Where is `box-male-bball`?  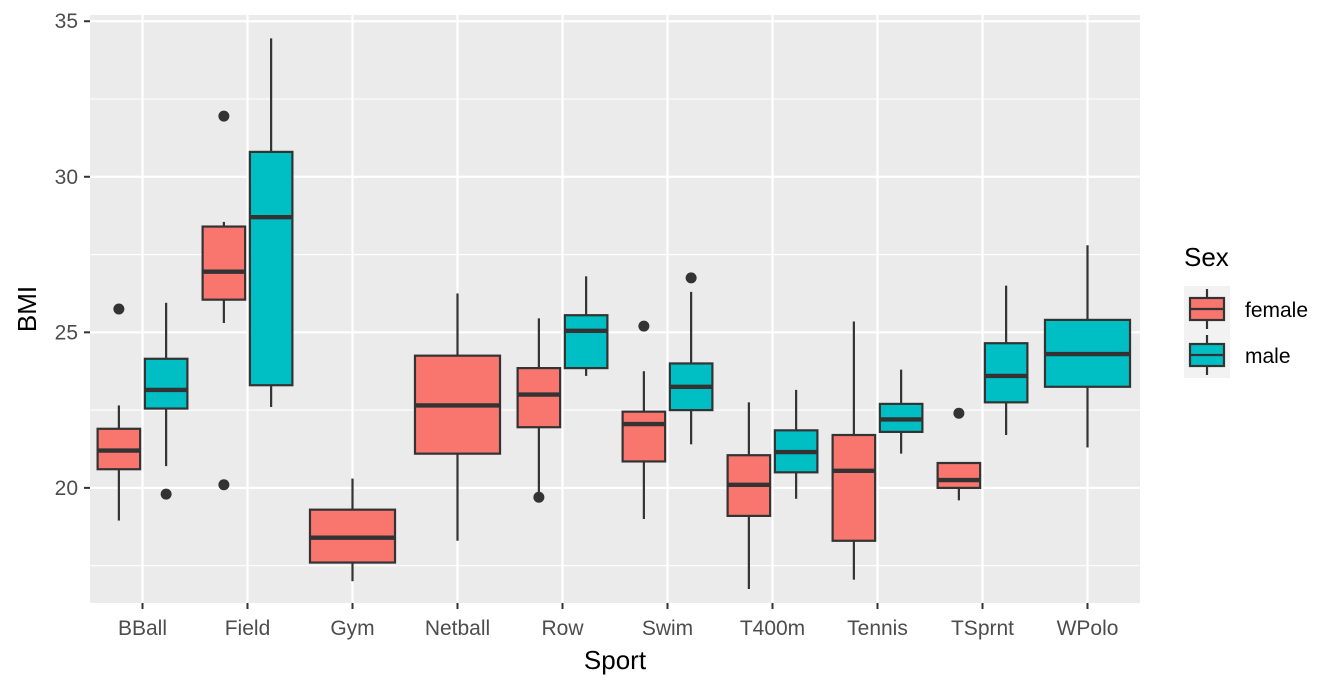
box-male-bball is located at coordinates (166, 401).